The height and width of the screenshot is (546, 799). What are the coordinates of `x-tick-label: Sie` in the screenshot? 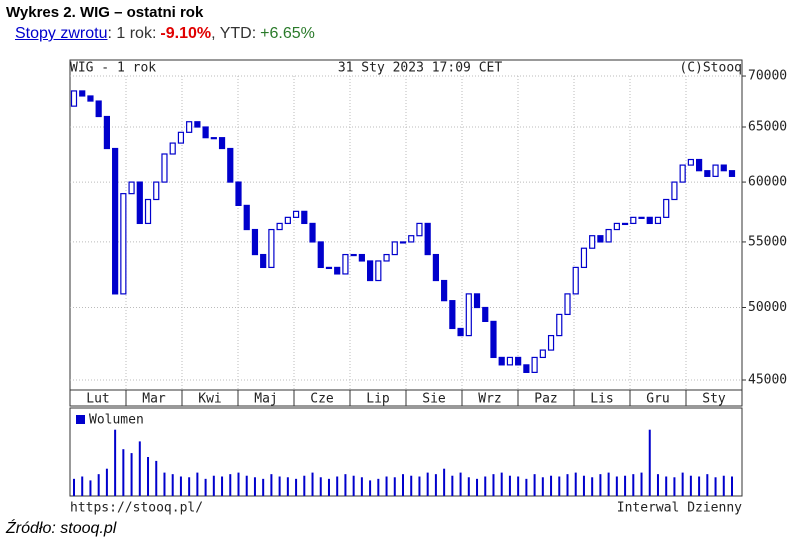 It's located at (434, 399).